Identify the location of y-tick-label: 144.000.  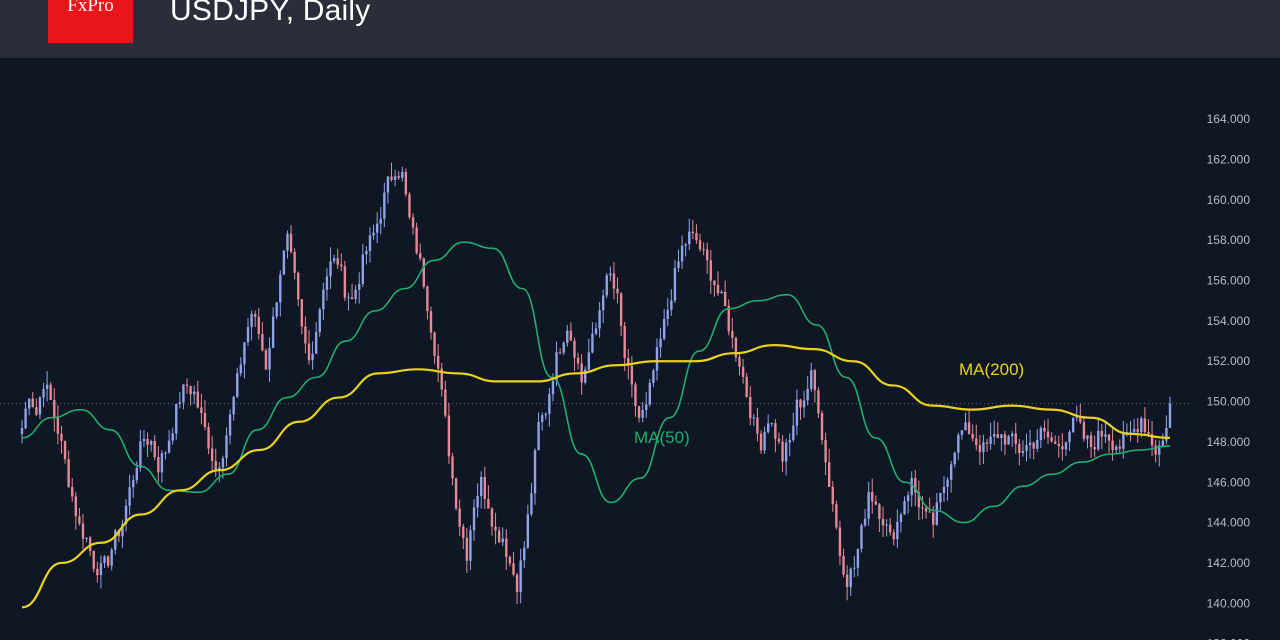
(1229, 523).